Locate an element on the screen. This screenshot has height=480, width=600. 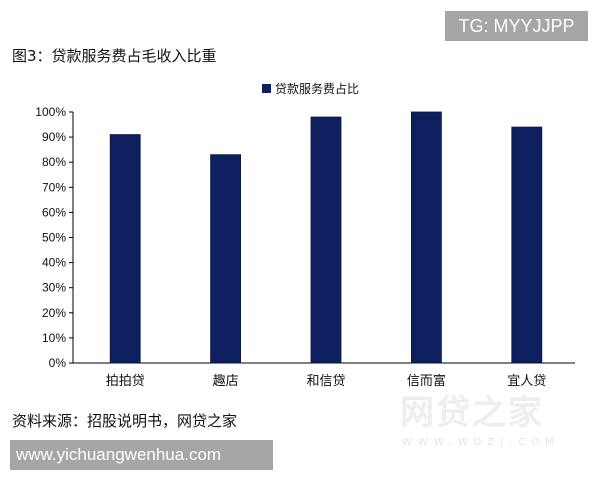
source-note: 资料来源：招股说明书，网贷之家 is located at coordinates (125, 421).